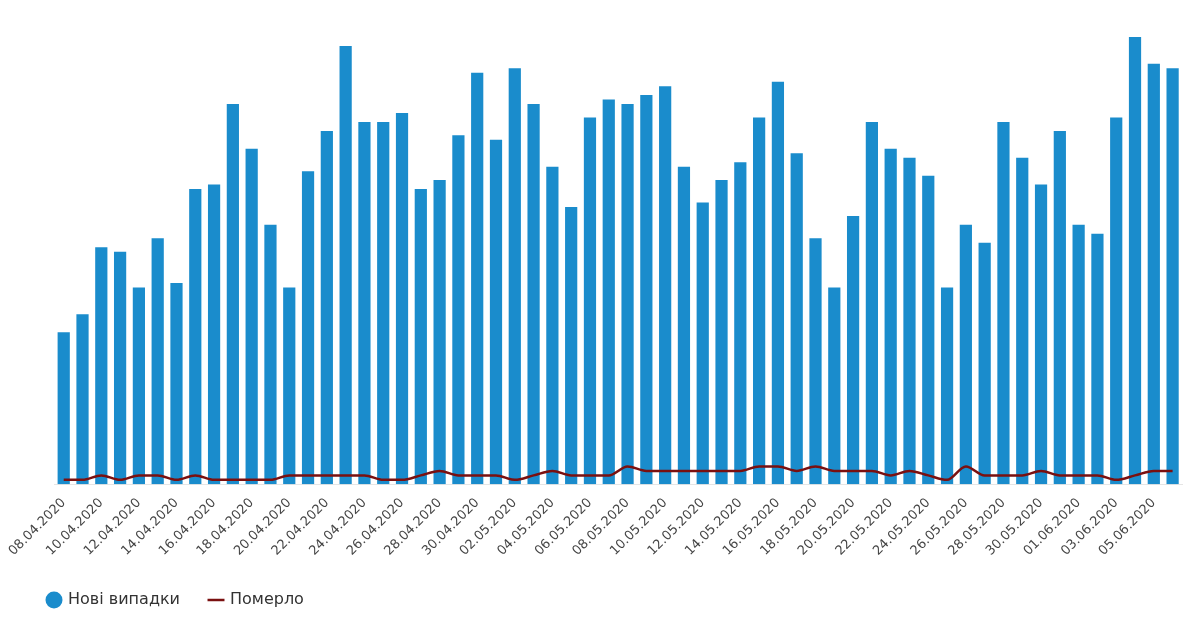 The height and width of the screenshot is (630, 1200). Describe the element at coordinates (124, 599) in the screenshot. I see `legend-label: Нові випадки` at that location.